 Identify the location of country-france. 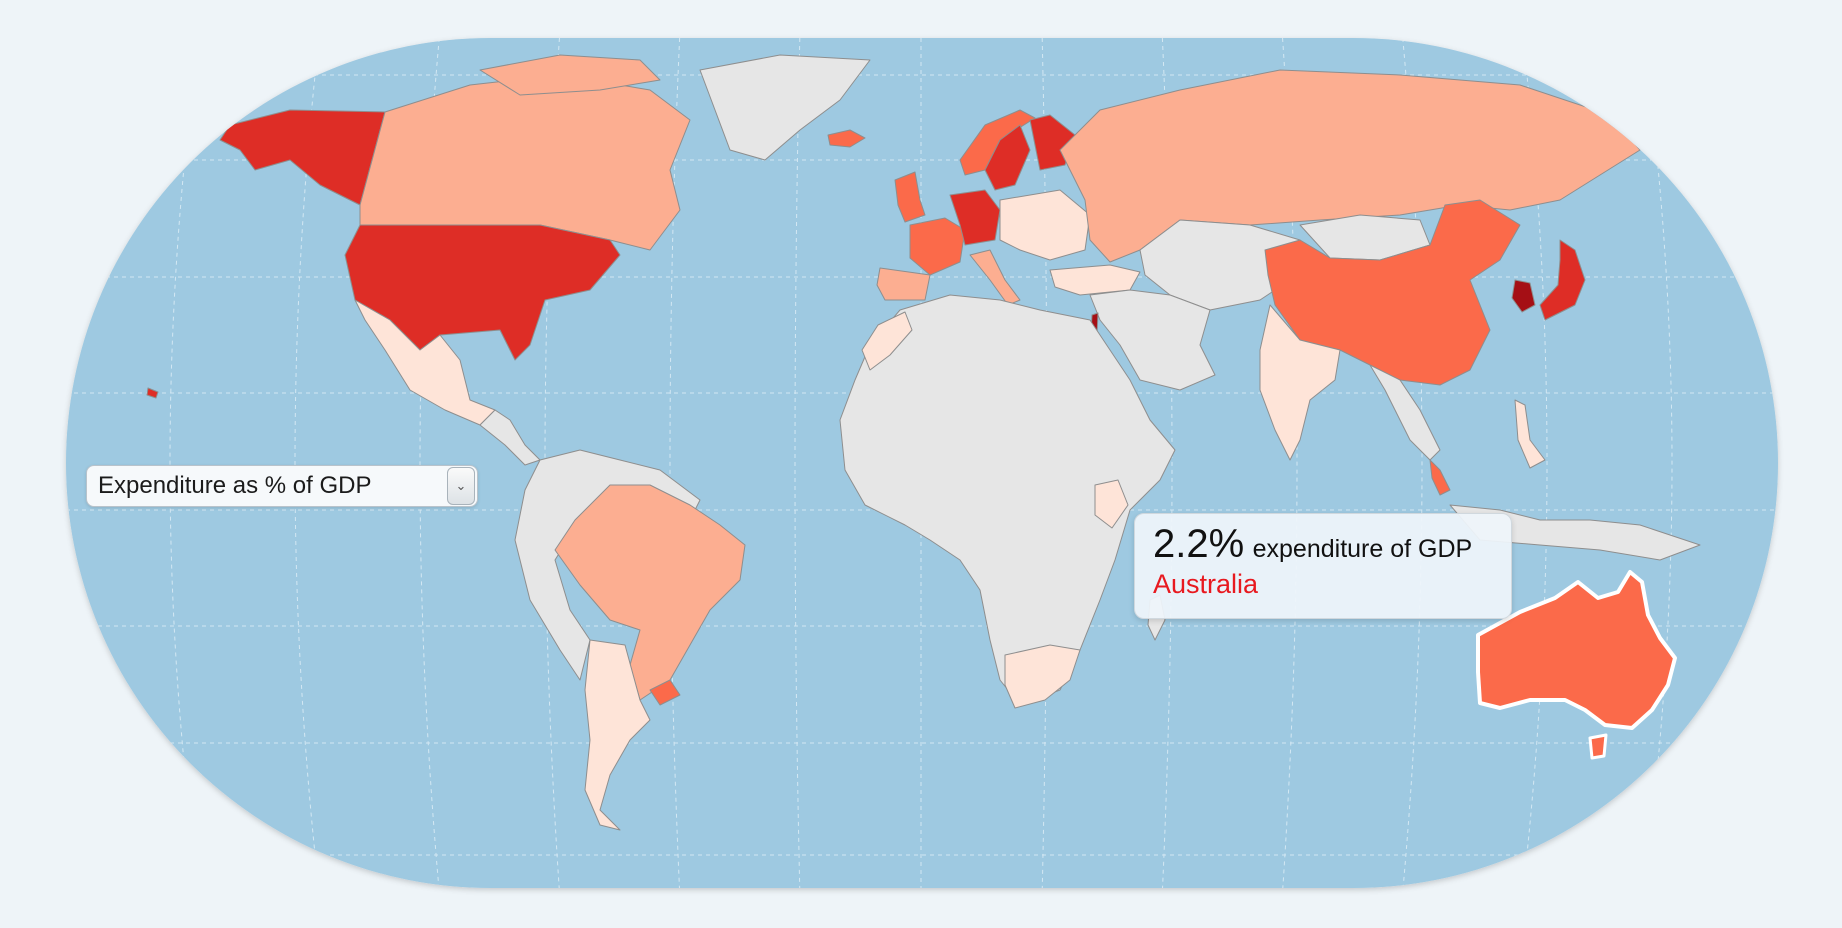
(937, 246).